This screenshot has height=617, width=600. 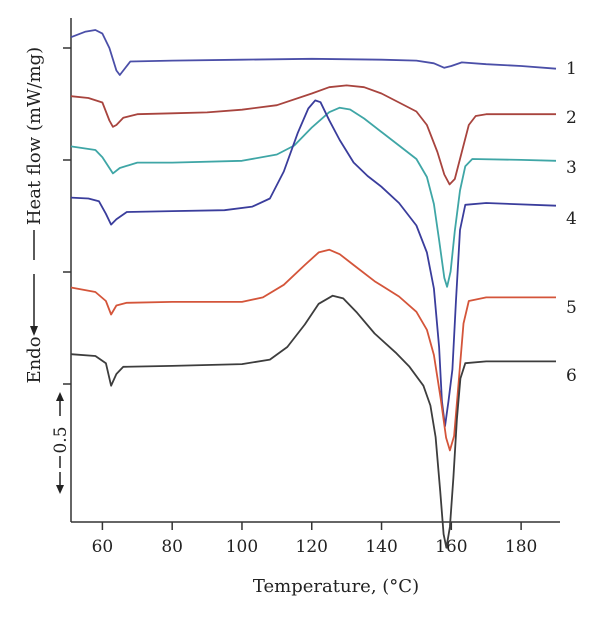 I want to click on scale-bar-label: 0.5, so click(x=61, y=439).